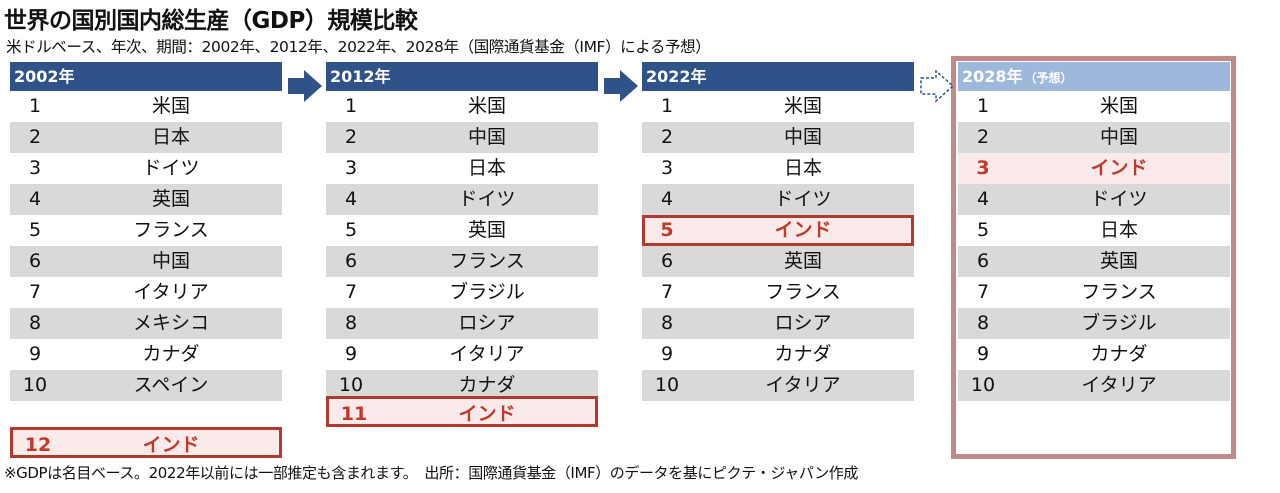 The height and width of the screenshot is (493, 1280). Describe the element at coordinates (992, 76) in the screenshot. I see `year-label: 2028年` at that location.